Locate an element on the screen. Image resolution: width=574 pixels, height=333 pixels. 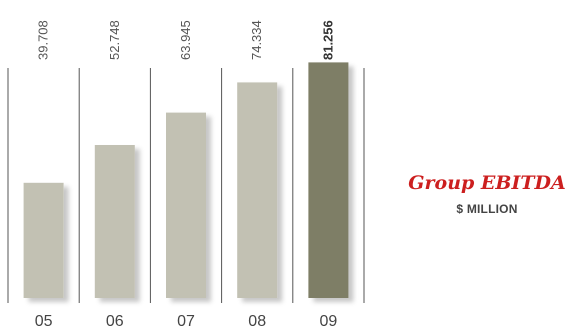
chart-title-block: Group EBITDA $ MILLION is located at coordinates (487, 193).